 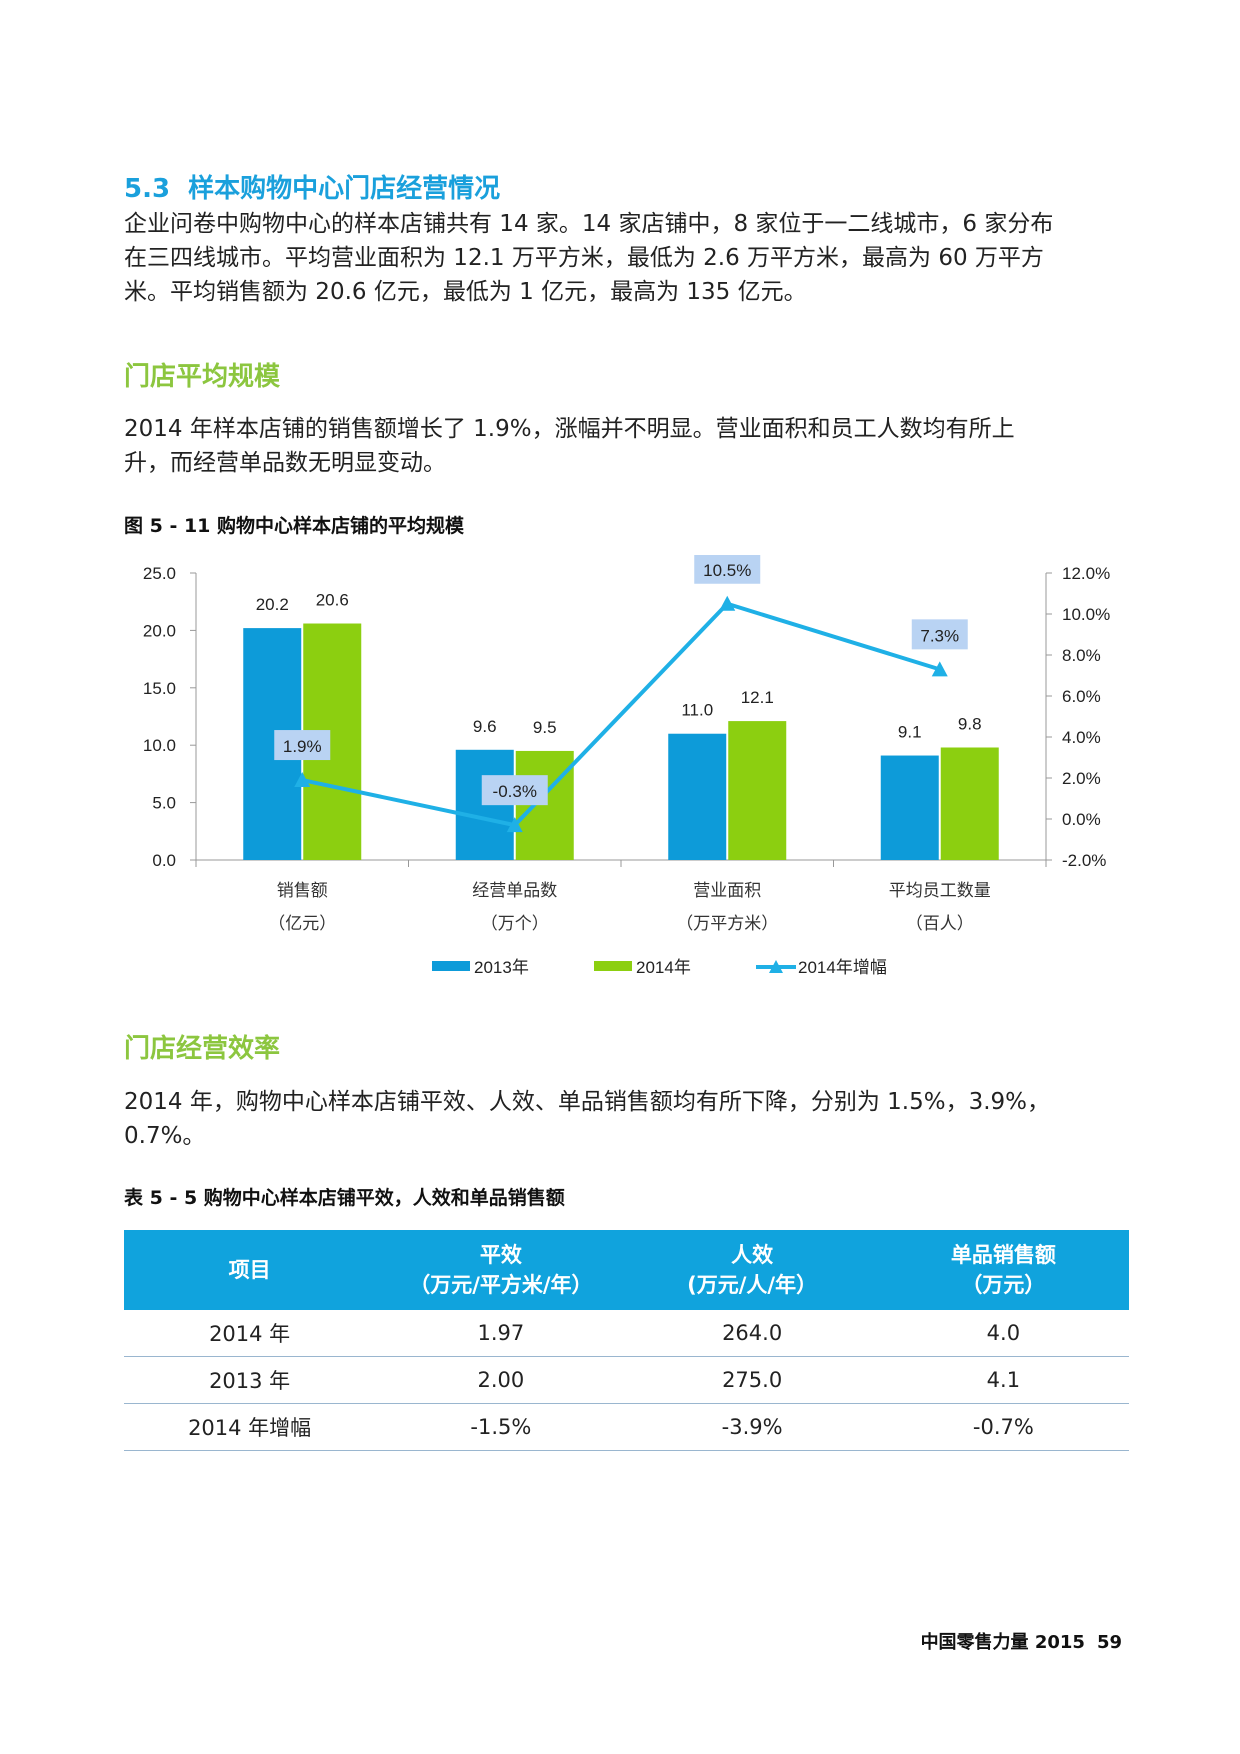 What do you see at coordinates (302, 923) in the screenshot?
I see `category-unit-label: （亿元）` at bounding box center [302, 923].